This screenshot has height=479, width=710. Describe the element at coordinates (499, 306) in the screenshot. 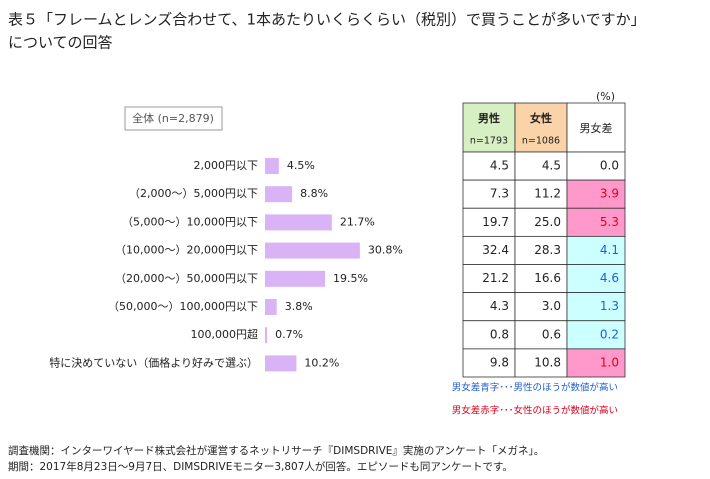

I see `cell-value: 4.3` at that location.